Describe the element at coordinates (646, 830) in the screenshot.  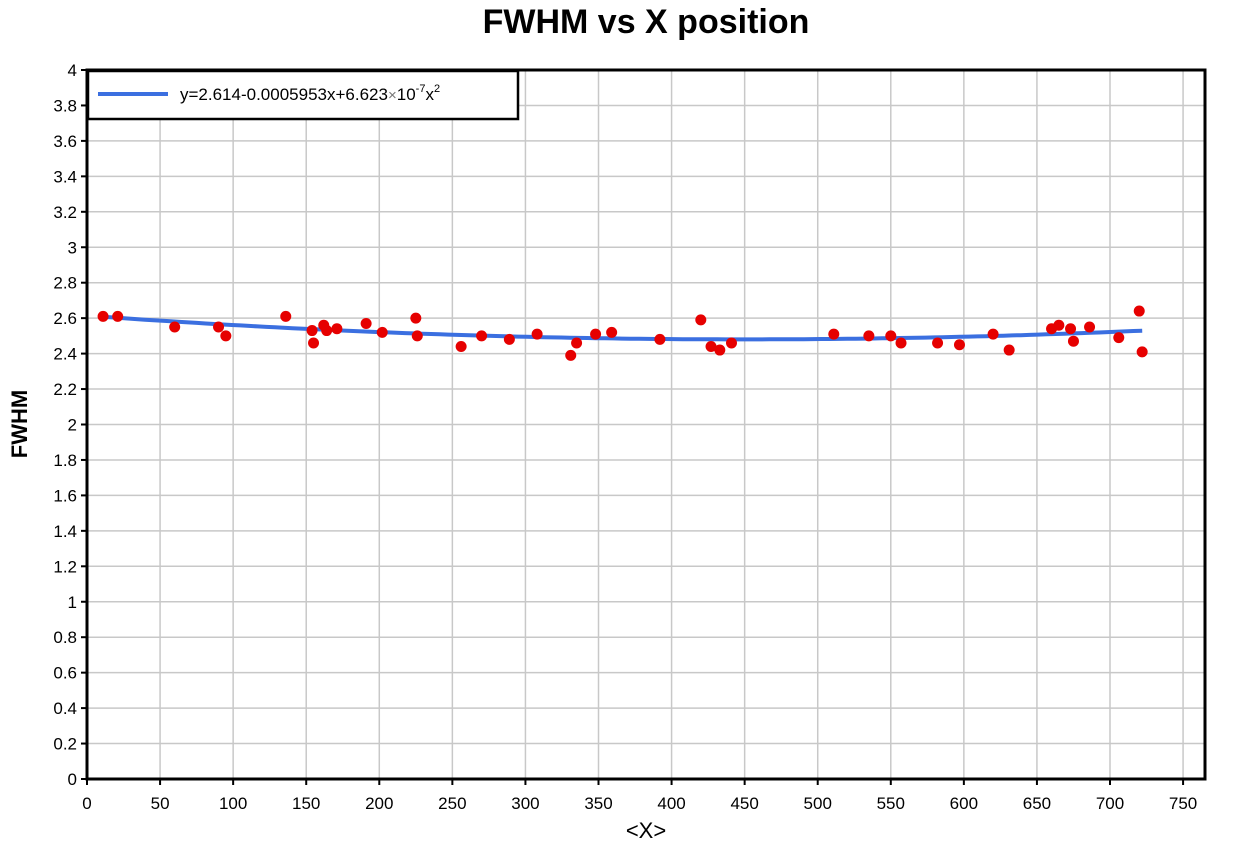
I see `x-axis-label: <X>` at that location.